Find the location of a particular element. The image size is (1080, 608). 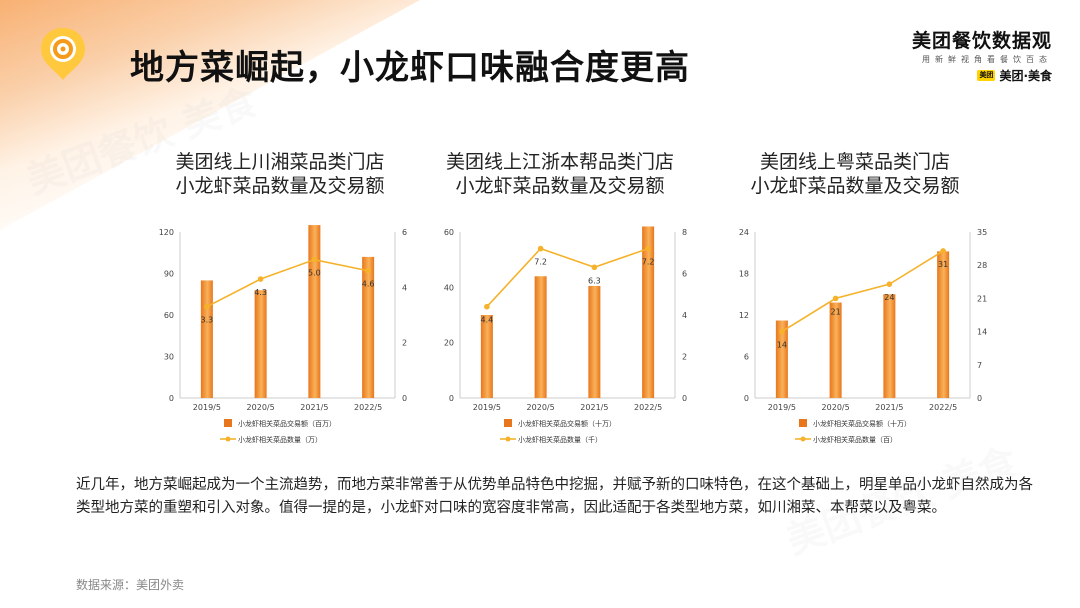

brand-badge: 美团 is located at coordinates (986, 75).